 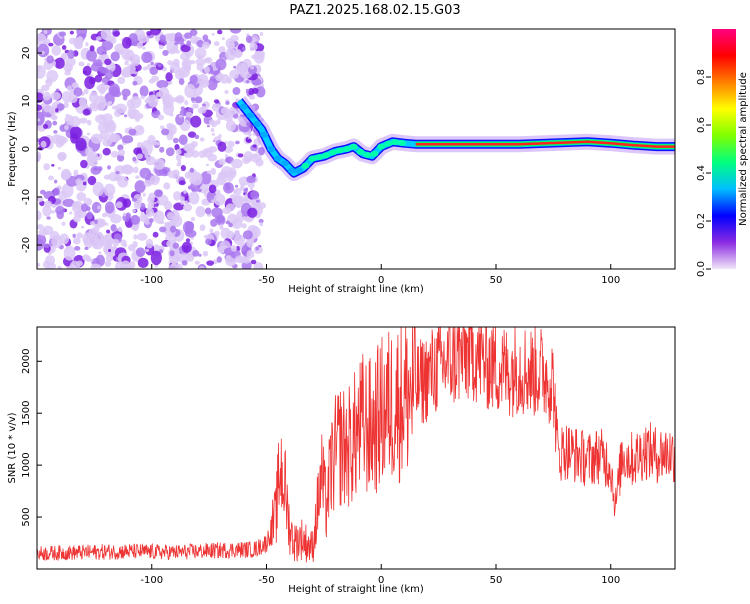 I want to click on spectrogram-ylabel: Frequency (Hz), so click(x=12, y=149).